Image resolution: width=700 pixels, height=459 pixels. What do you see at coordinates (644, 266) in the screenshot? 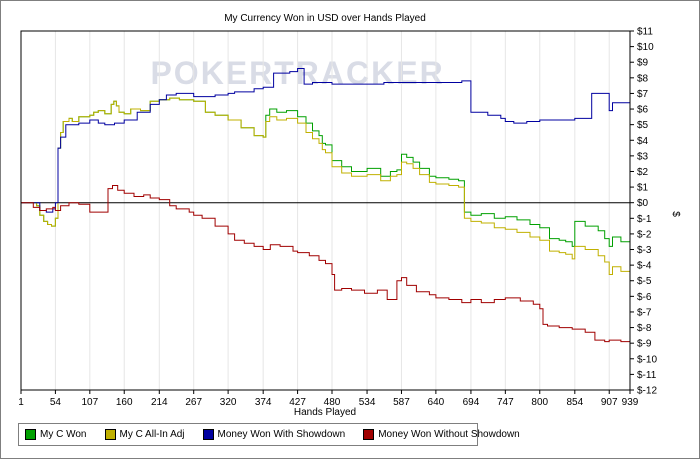
I see `y-tick-label: $-4` at bounding box center [644, 266].